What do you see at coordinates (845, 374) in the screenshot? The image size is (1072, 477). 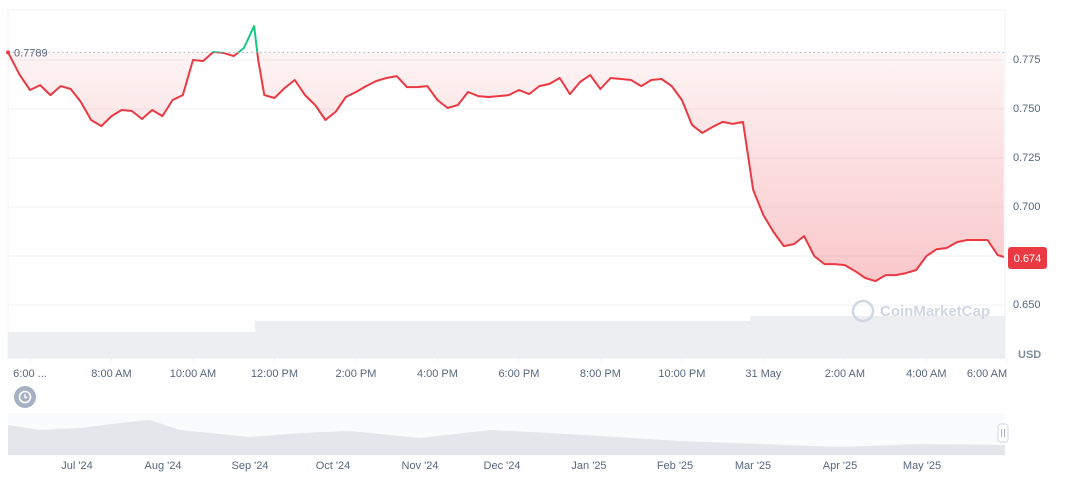 I see `x-tick-label: 2:00 AM` at bounding box center [845, 374].